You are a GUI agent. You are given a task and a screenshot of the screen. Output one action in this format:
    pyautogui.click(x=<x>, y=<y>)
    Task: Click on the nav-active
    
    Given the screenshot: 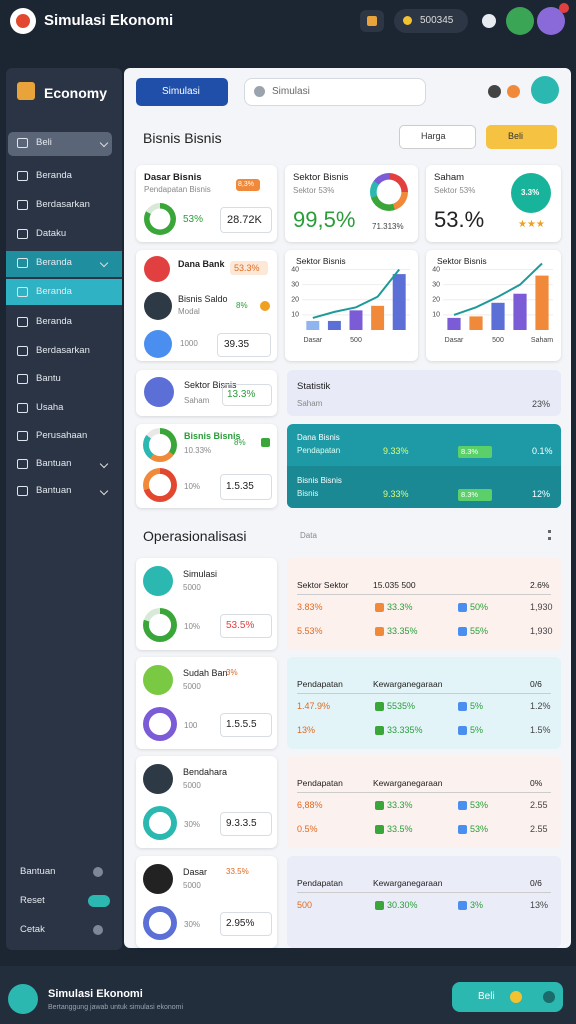 What is the action you would take?
    pyautogui.click(x=64, y=264)
    